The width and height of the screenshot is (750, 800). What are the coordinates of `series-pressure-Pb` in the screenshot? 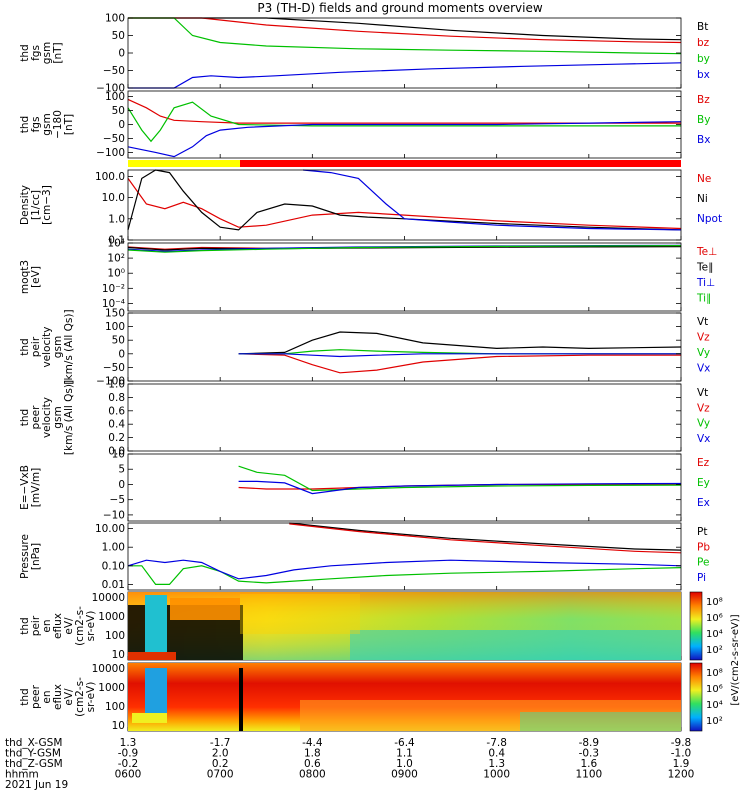 It's located at (485, 538).